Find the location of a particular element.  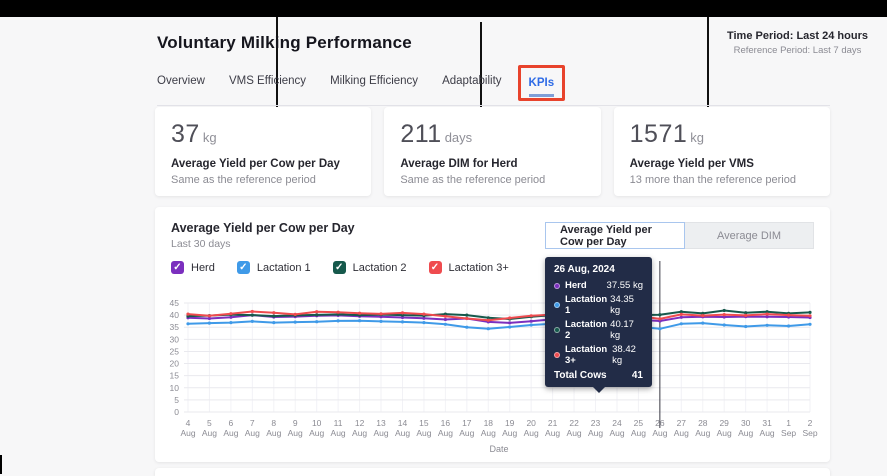

kpi-unit: kg is located at coordinates (697, 137).